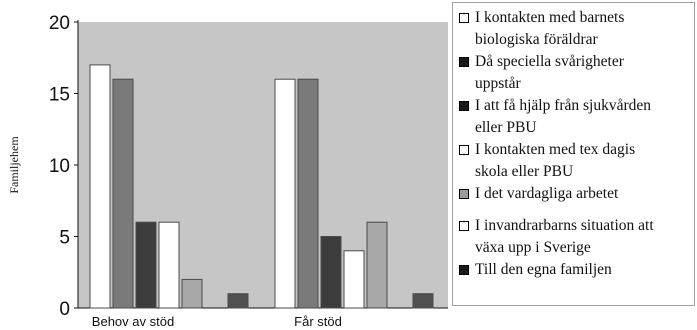 Image resolution: width=697 pixels, height=330 pixels. I want to click on legend-label: I invandrarbarns situation att, so click(564, 225).